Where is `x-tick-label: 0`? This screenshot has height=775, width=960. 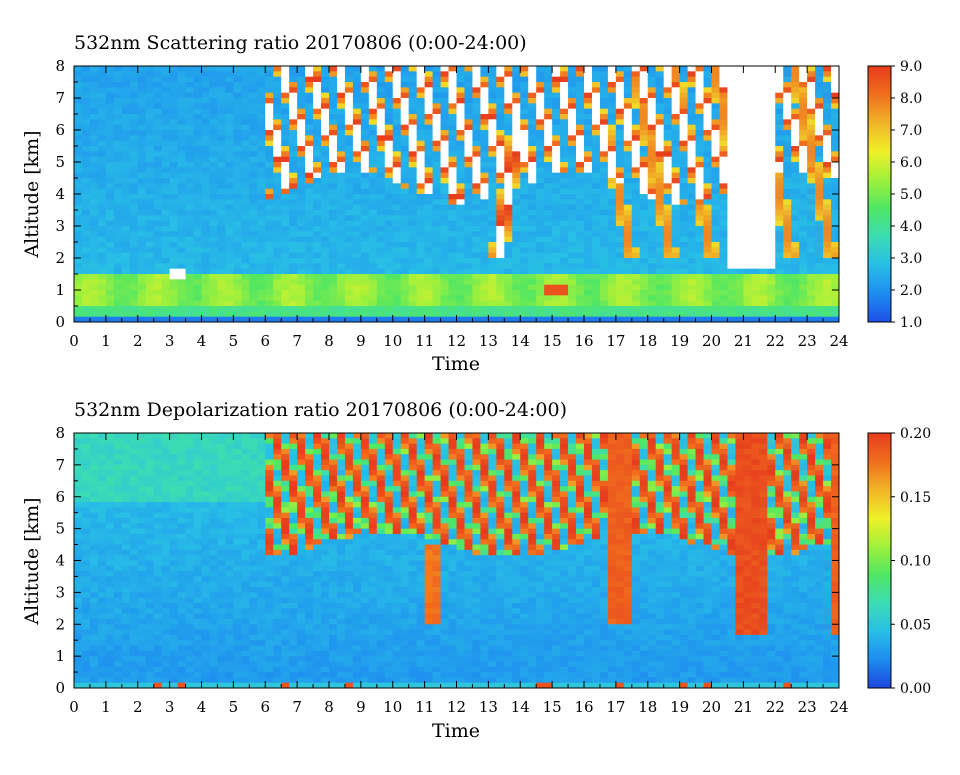
x-tick-label: 0 is located at coordinates (74, 341).